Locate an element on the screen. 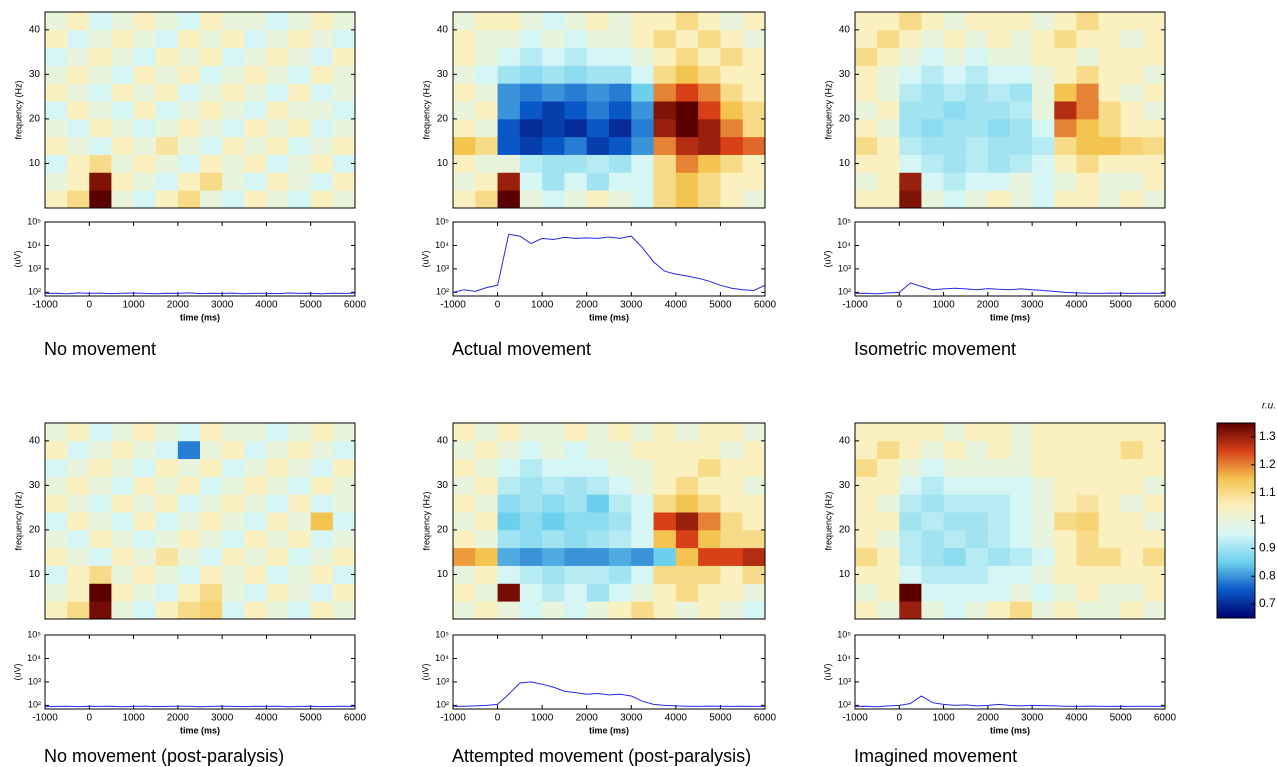 This screenshot has height=767, width=1277. y-tick-label: 30 is located at coordinates (35, 74).